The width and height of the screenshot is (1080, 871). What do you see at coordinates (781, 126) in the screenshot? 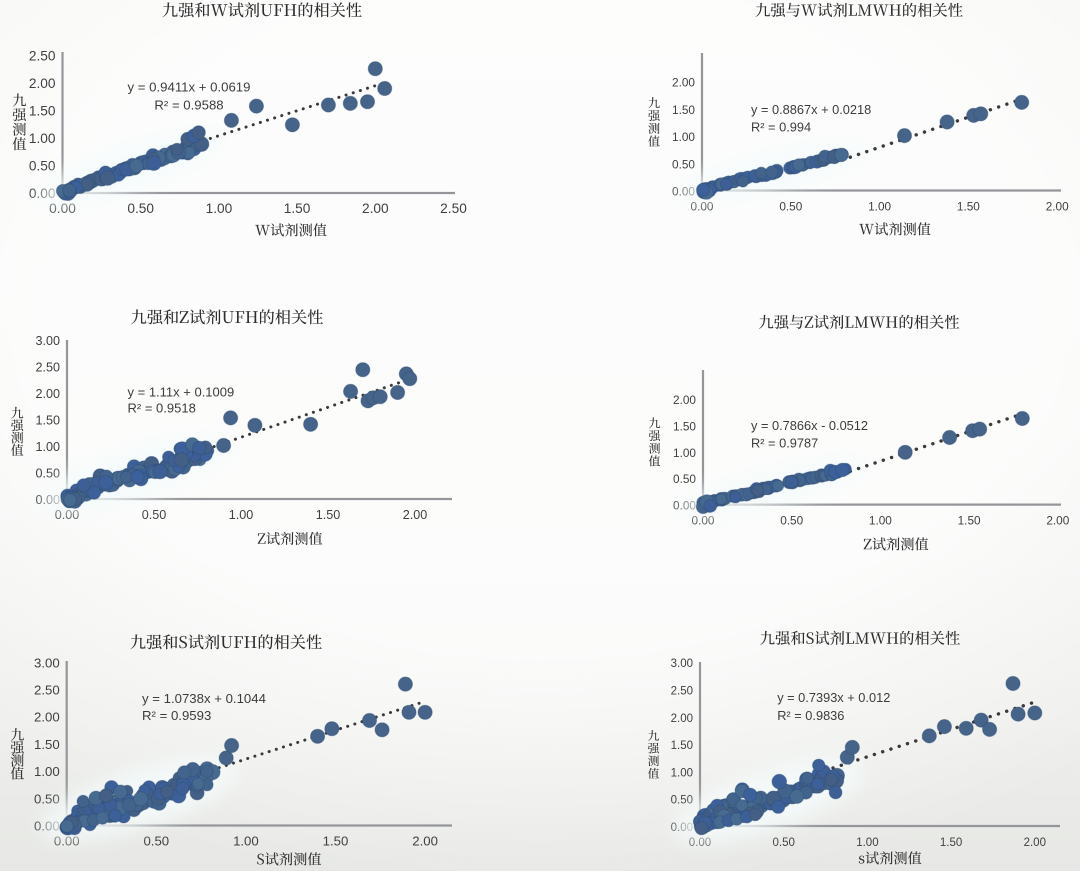
I see `svg-text: R² = 0.994` at bounding box center [781, 126].